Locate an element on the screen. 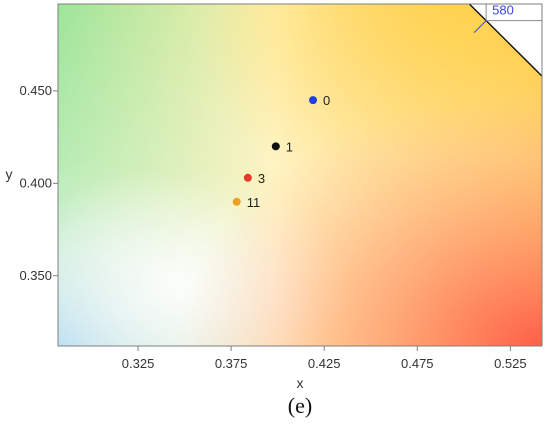  data-point-label-0: 0 is located at coordinates (326, 100).